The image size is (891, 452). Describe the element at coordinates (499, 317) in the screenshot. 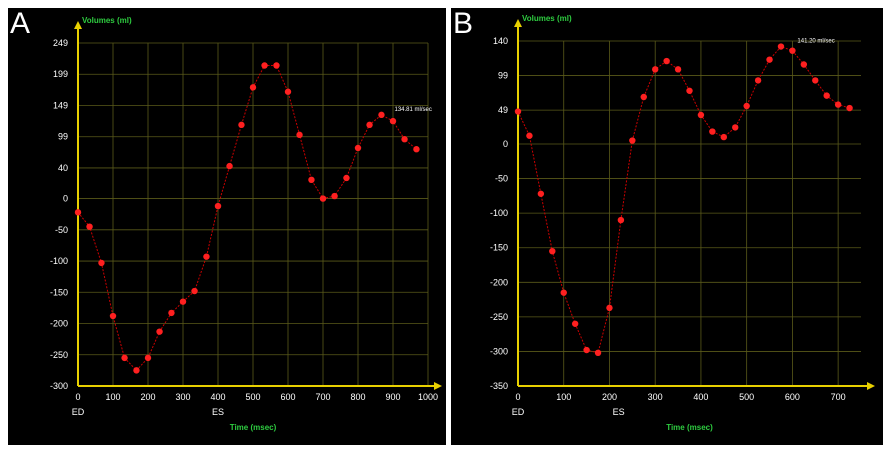

I see `y-tick-label: -250` at that location.